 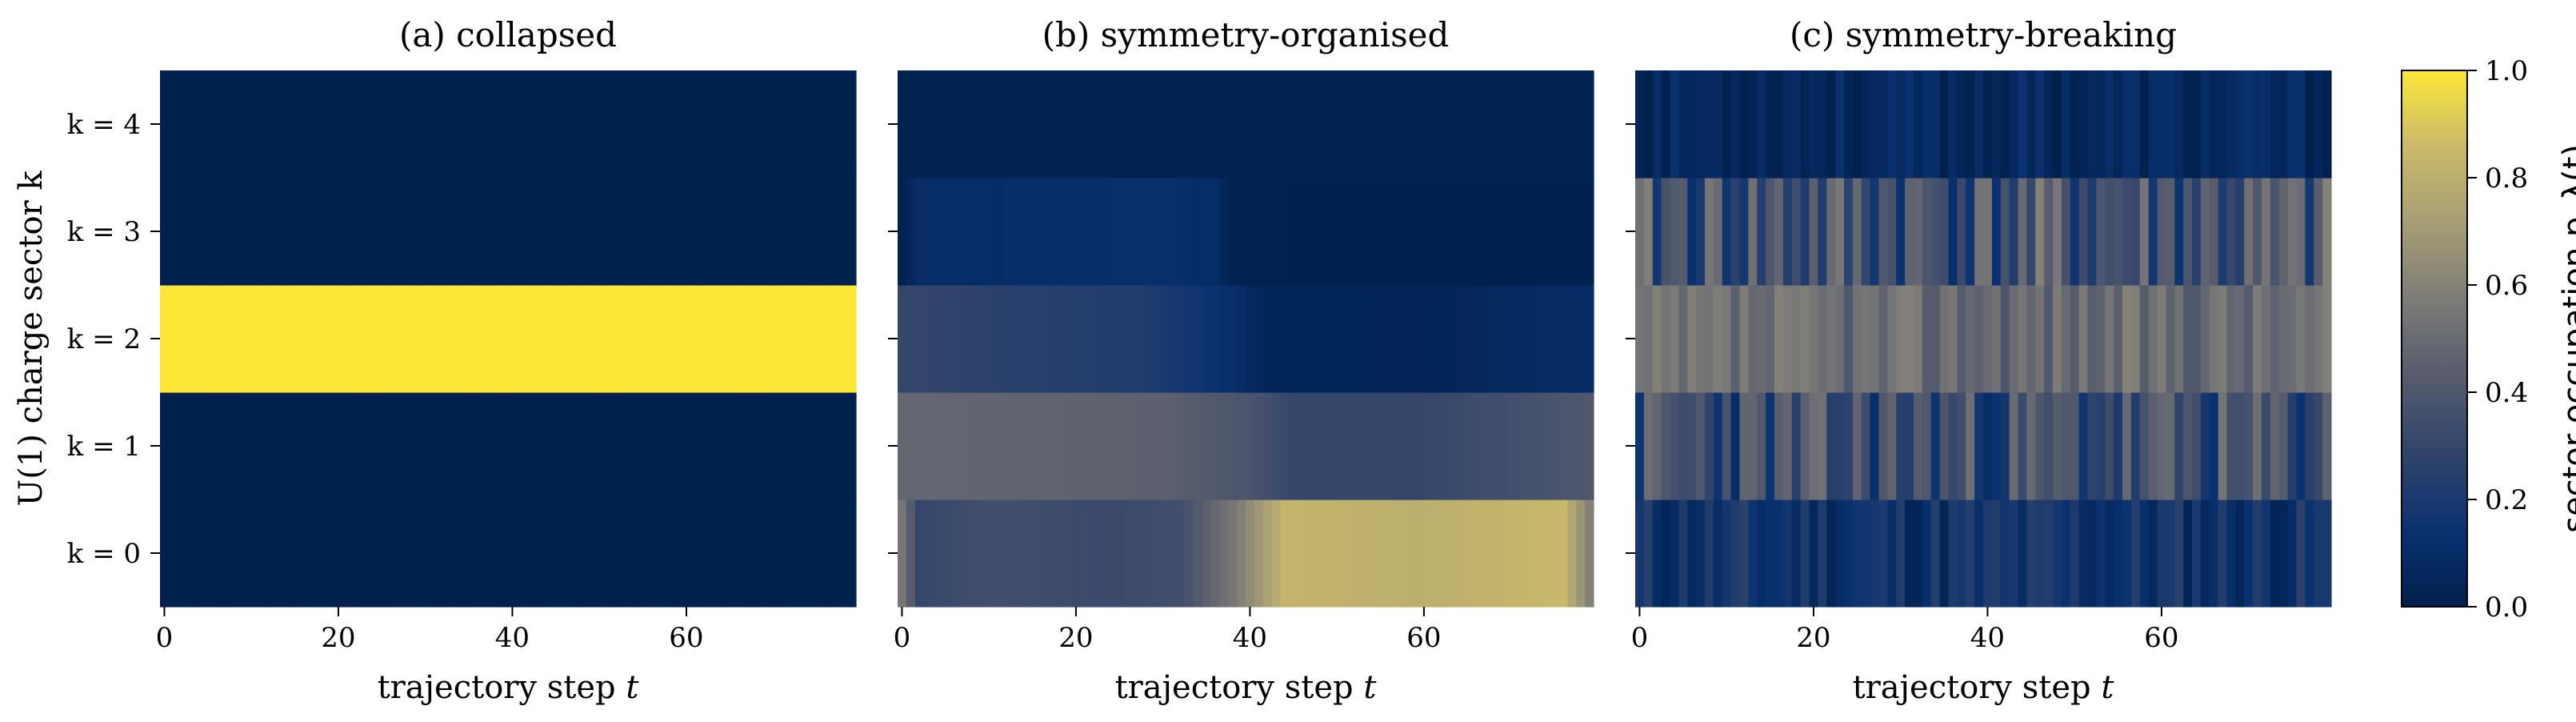 What do you see at coordinates (1640, 638) in the screenshot?
I see `x-tick-label: 0` at bounding box center [1640, 638].